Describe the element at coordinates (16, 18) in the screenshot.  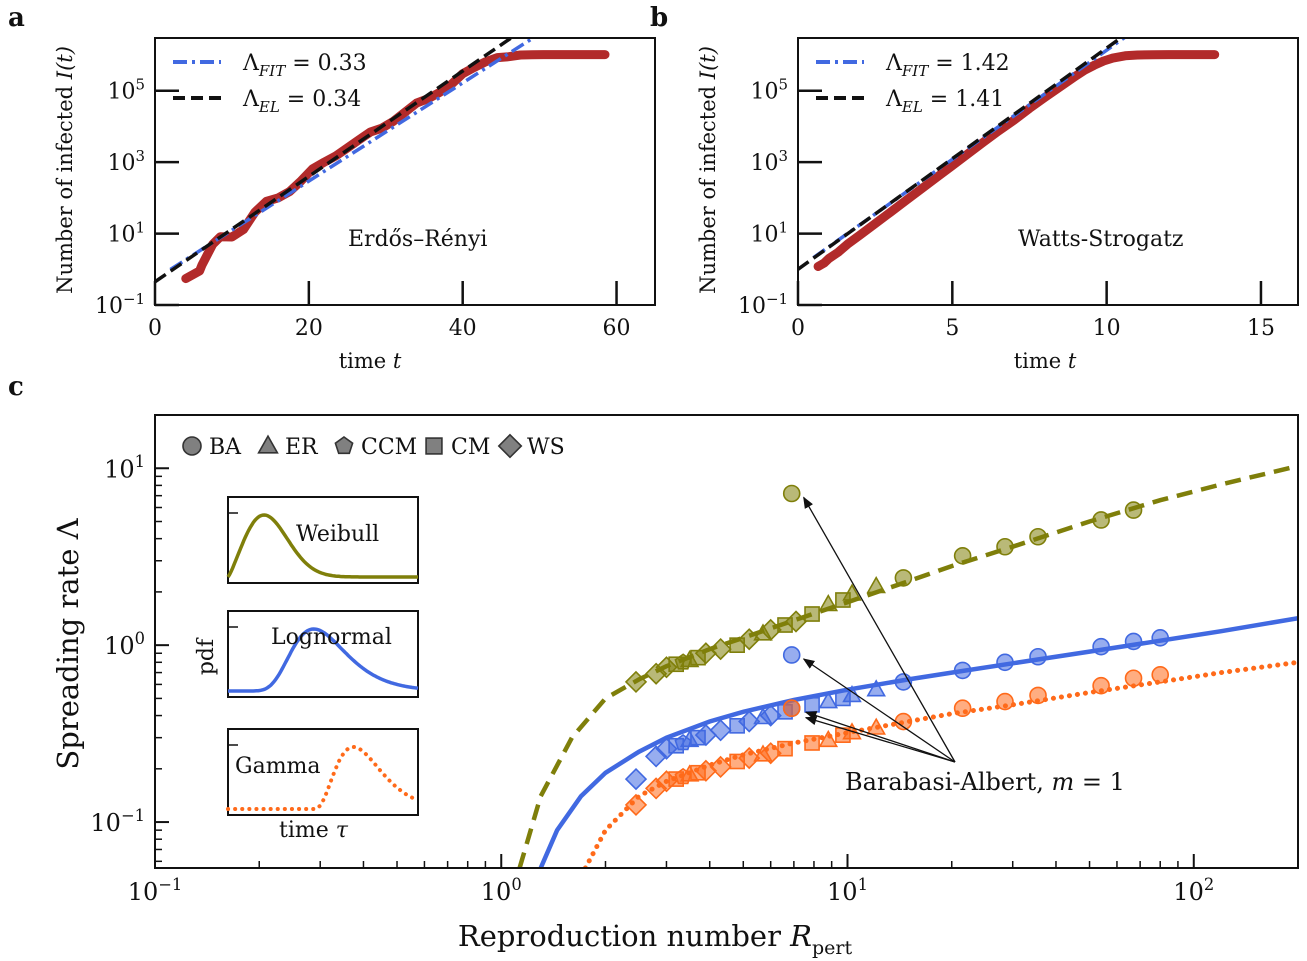
I see `panel-letter-a: a` at that location.